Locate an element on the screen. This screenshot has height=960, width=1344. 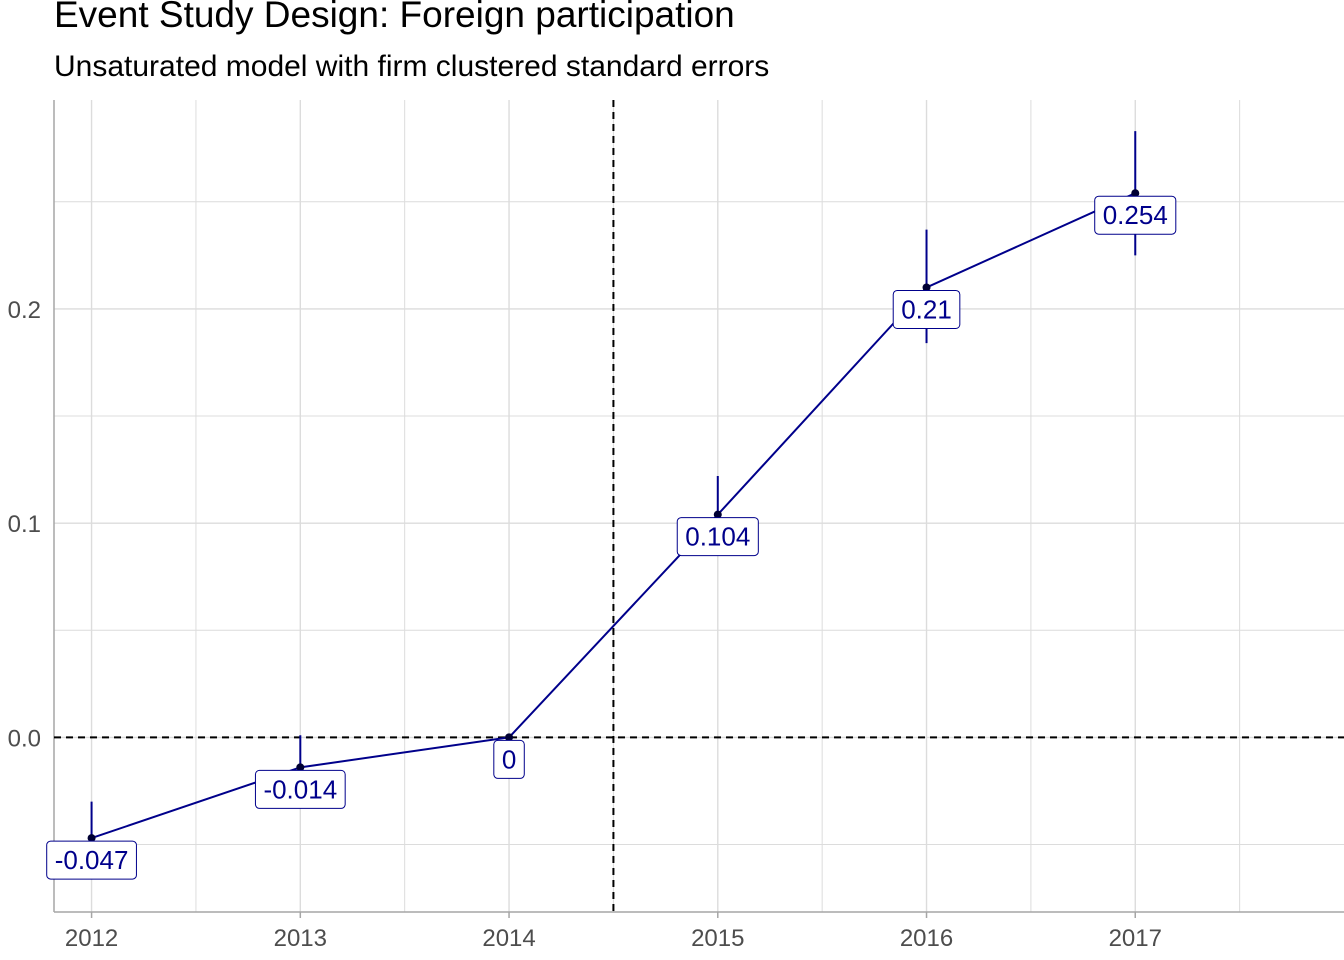
x-tick-label: 2013 is located at coordinates (300, 938).